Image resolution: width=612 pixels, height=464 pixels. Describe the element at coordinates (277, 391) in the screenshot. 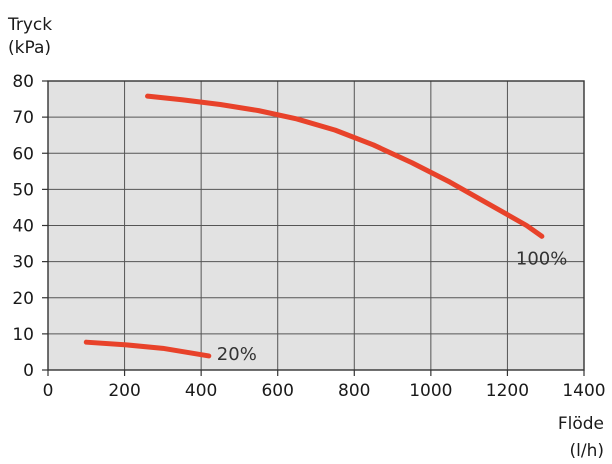

I see `x-tick-label: 600` at that location.